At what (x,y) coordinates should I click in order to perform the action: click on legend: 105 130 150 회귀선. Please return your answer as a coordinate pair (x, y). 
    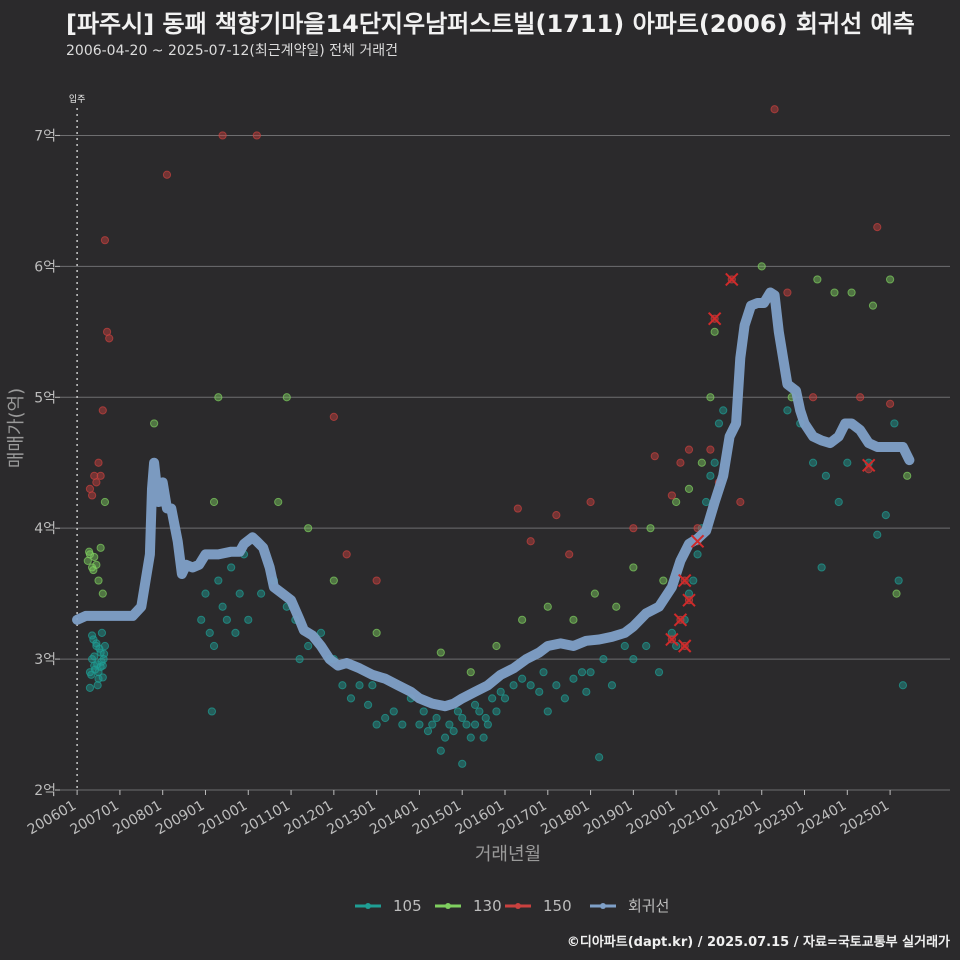
    Looking at the image, I should click on (512, 906).